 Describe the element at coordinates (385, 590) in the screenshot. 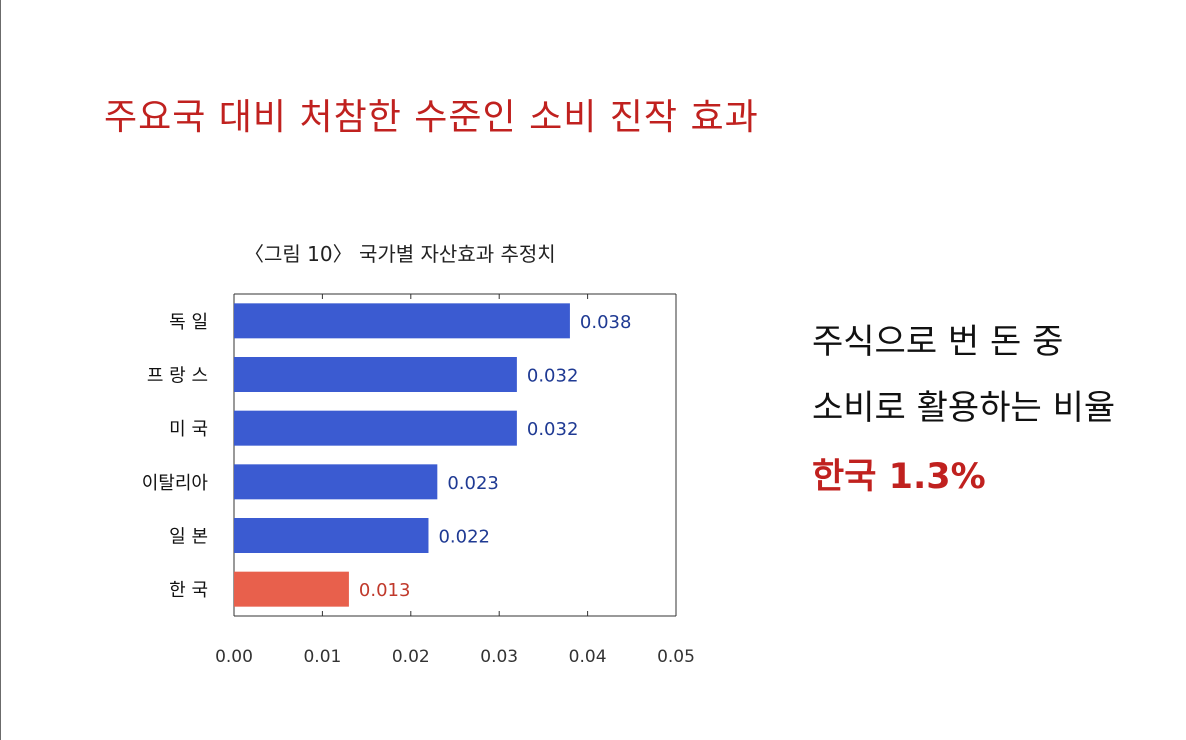

I see `data-label: 0.013` at that location.